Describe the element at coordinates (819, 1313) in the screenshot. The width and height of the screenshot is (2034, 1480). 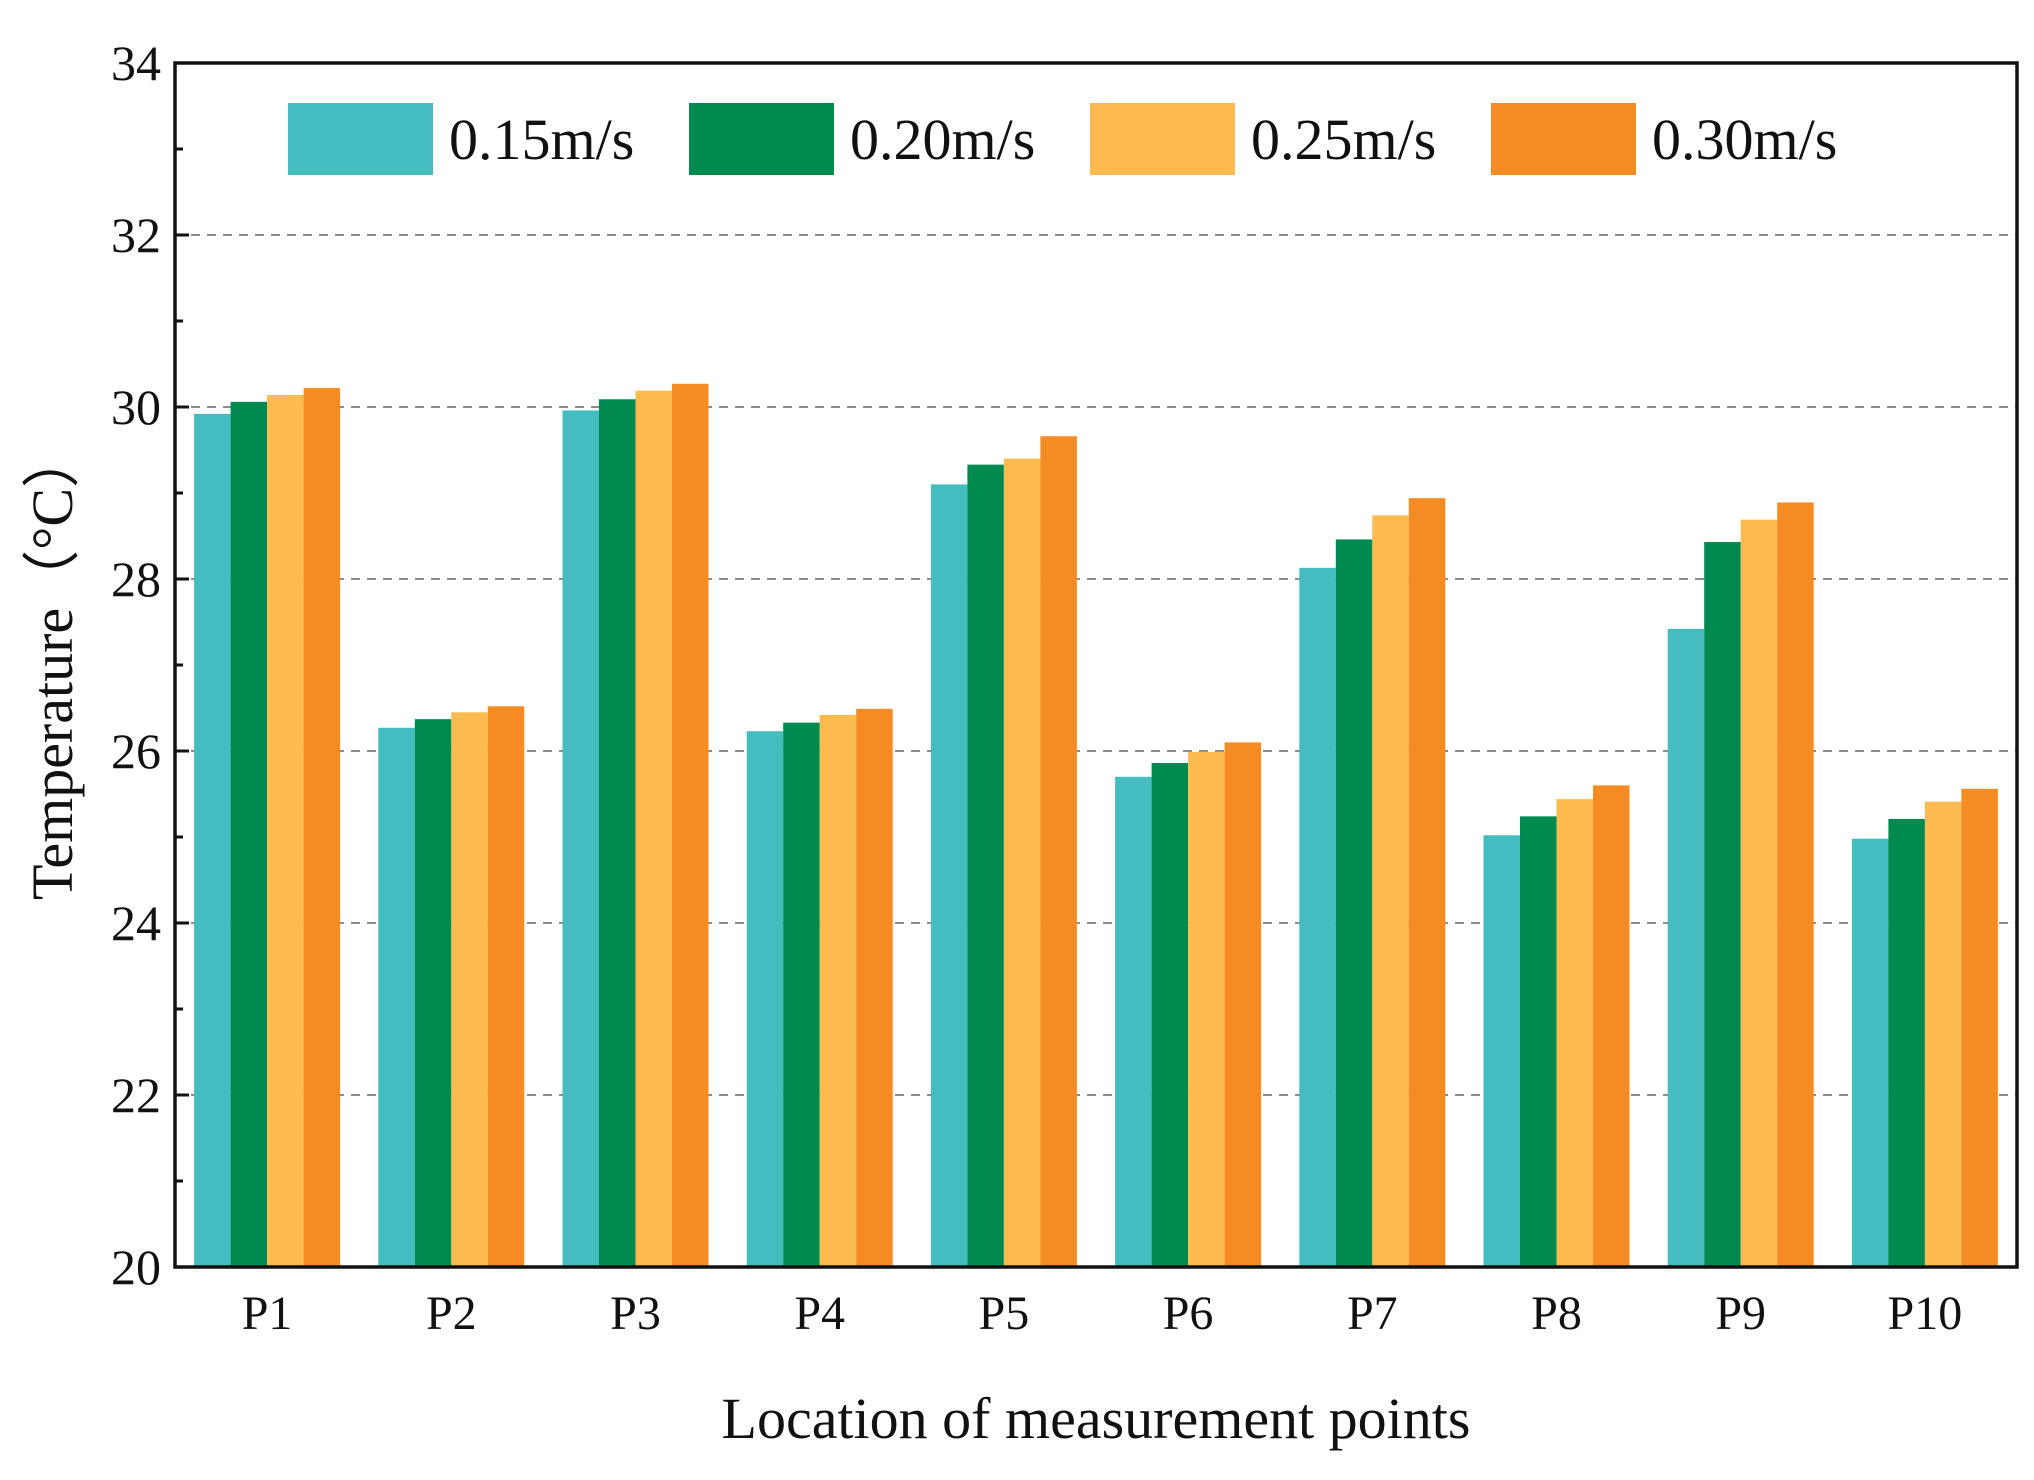
I see `x-tick-label: P4` at that location.